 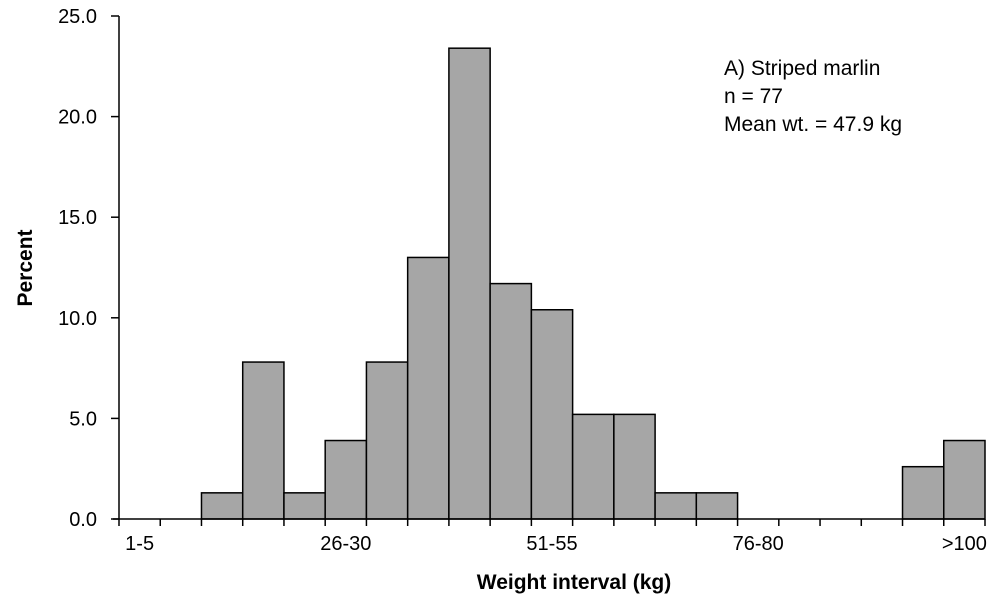 I want to click on annotation-line-3: Mean wt. = 47.9 kg, so click(x=813, y=124).